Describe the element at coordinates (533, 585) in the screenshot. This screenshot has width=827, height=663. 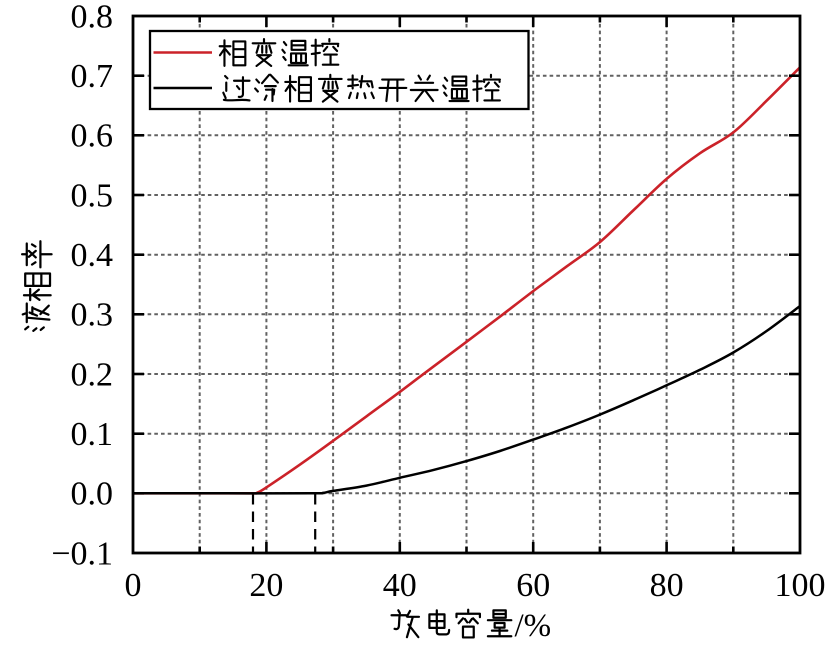
I see `svg-text: 60` at that location.